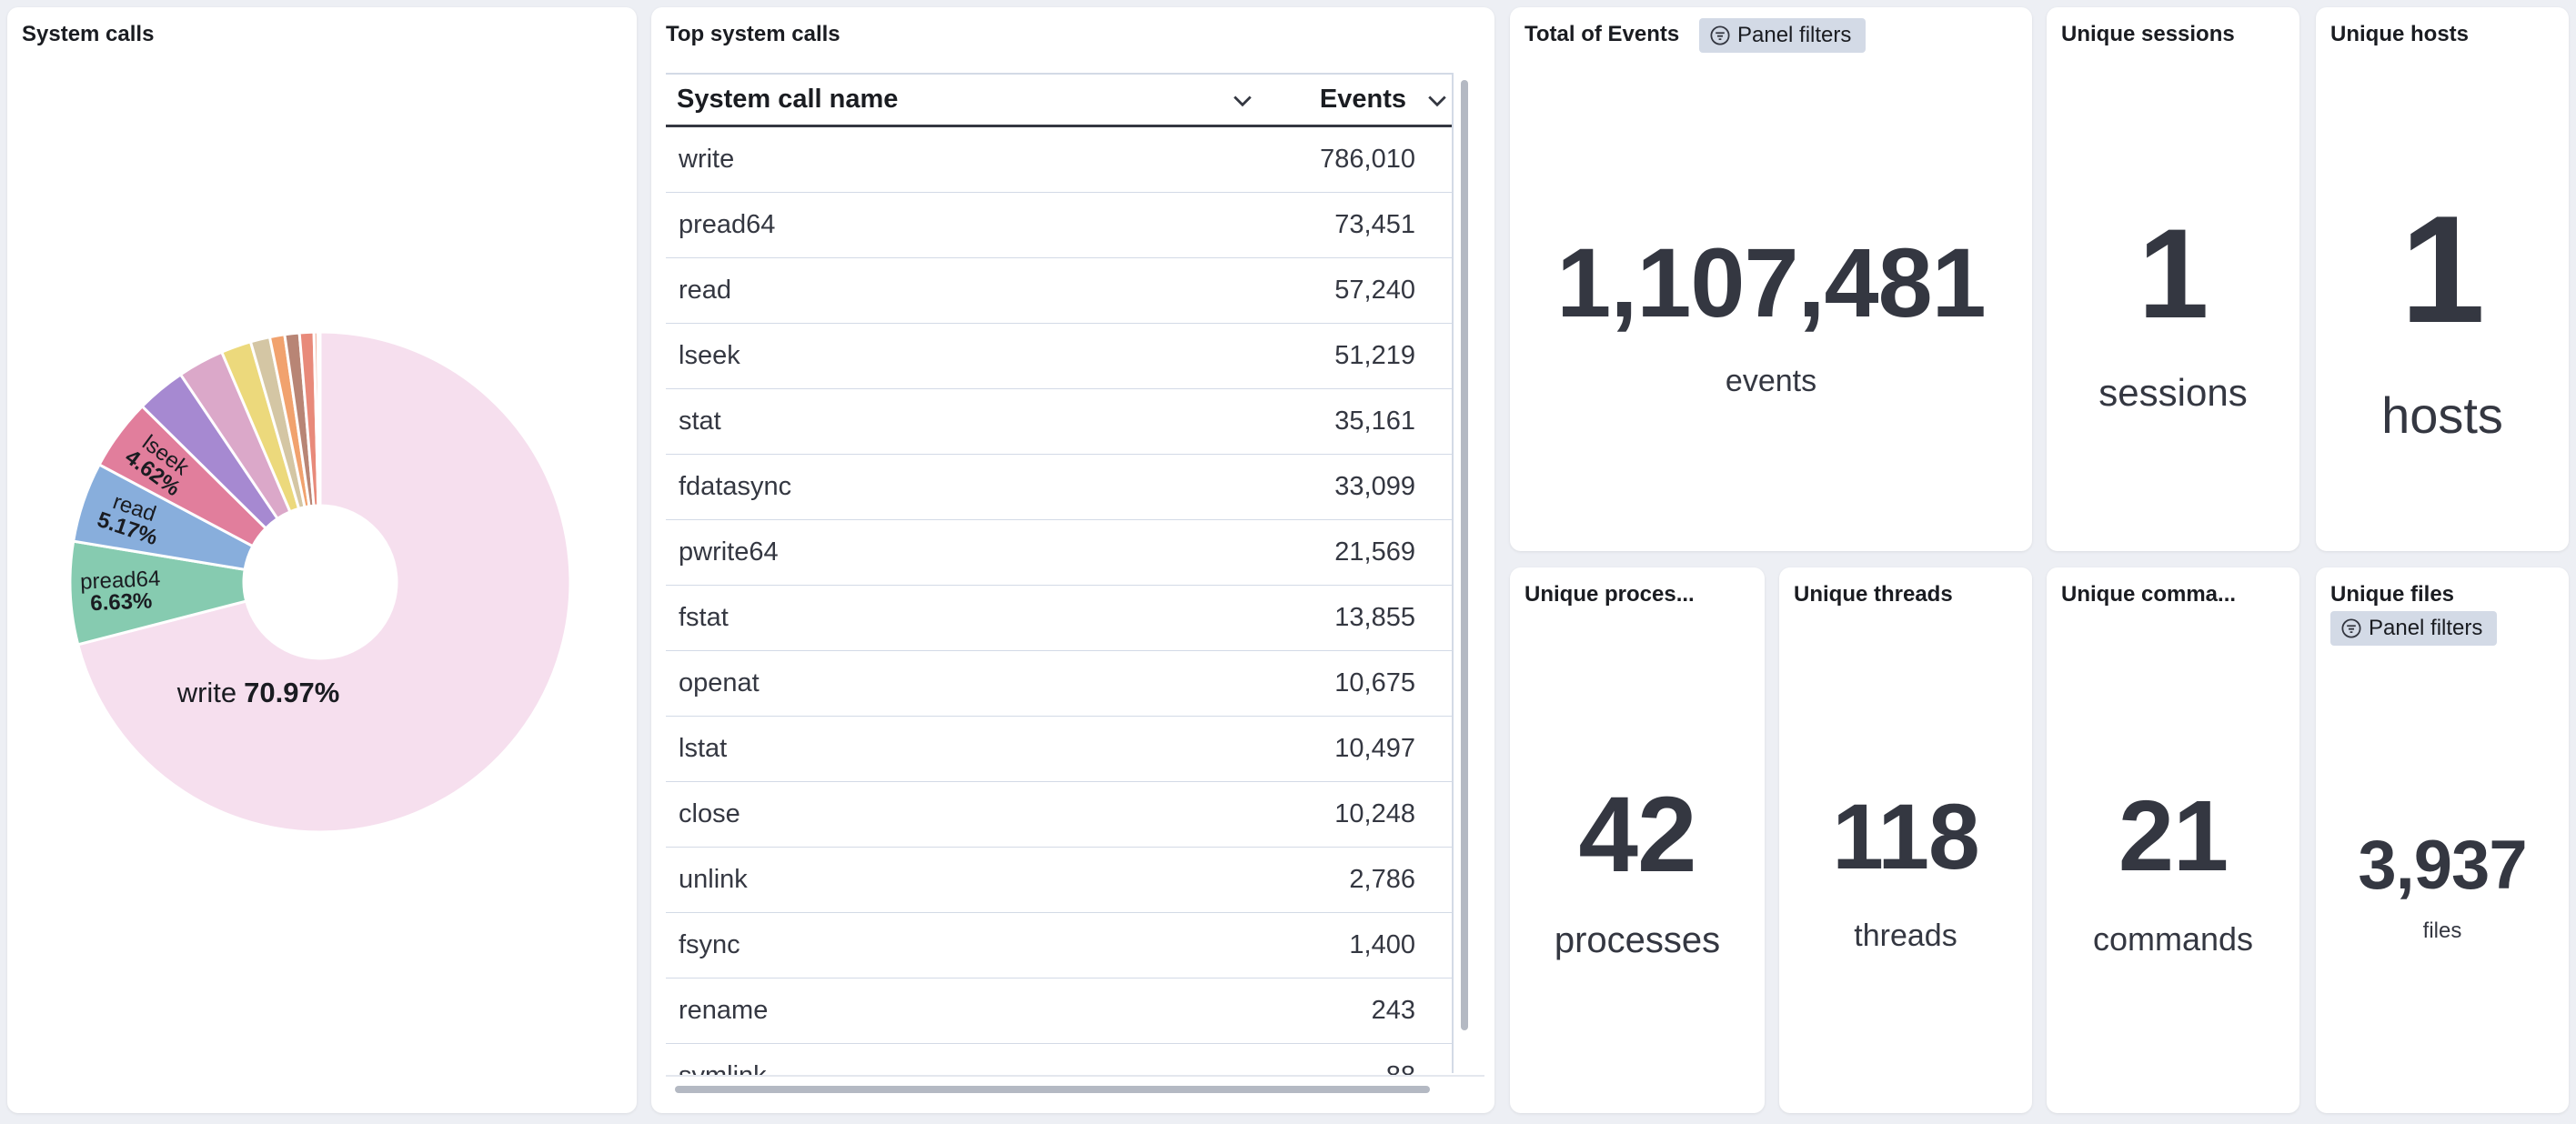  I want to click on system-call-name-cell: lseek, so click(709, 355).